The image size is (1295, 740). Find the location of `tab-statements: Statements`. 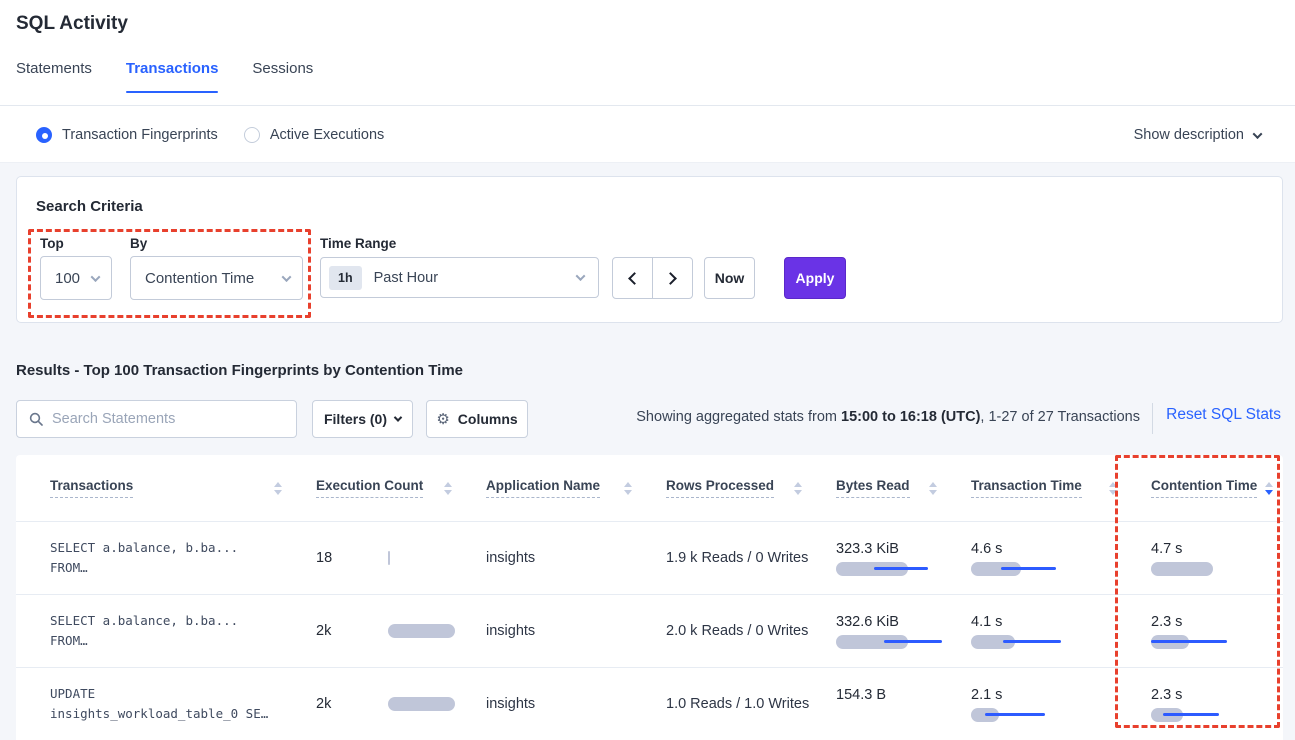

tab-statements: Statements is located at coordinates (54, 68).